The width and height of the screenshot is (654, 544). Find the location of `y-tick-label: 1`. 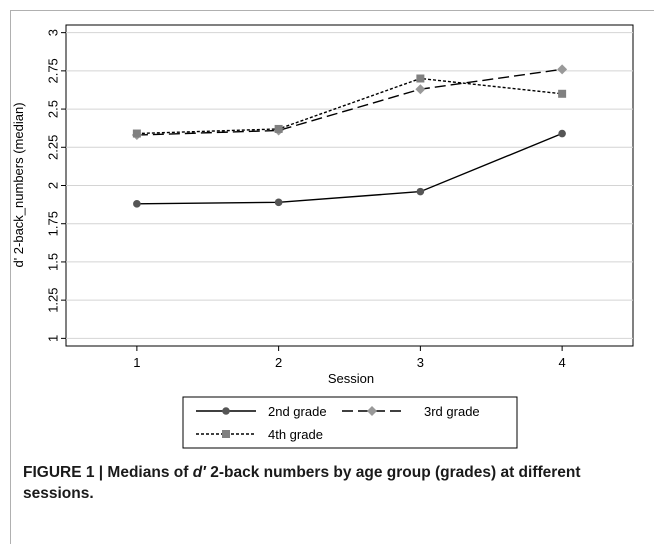

y-tick-label: 1 is located at coordinates (53, 338).